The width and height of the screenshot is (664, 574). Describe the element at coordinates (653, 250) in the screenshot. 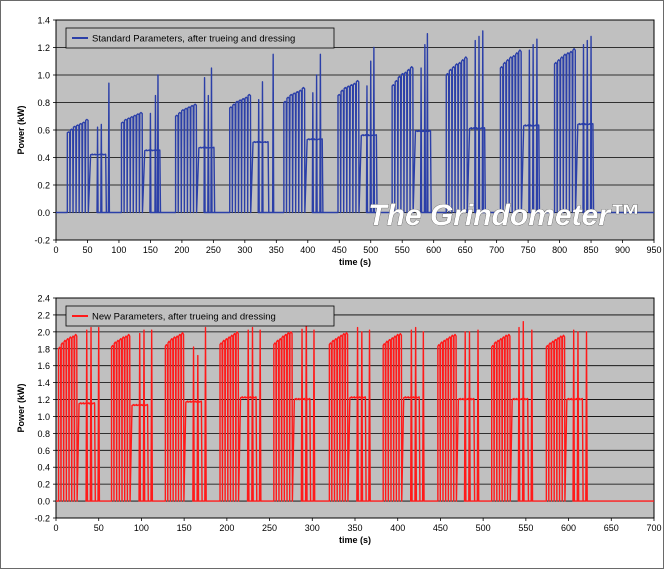

I see `x-tick-label: 950` at that location.